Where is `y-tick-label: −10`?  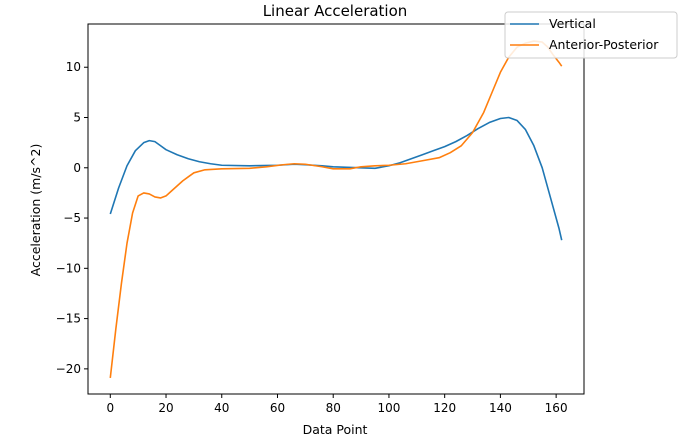
y-tick-label: −10 is located at coordinates (68, 268).